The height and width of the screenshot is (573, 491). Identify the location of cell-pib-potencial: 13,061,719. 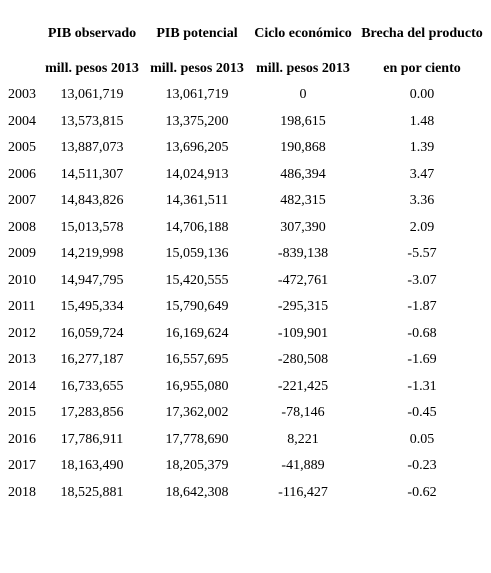
(197, 94).